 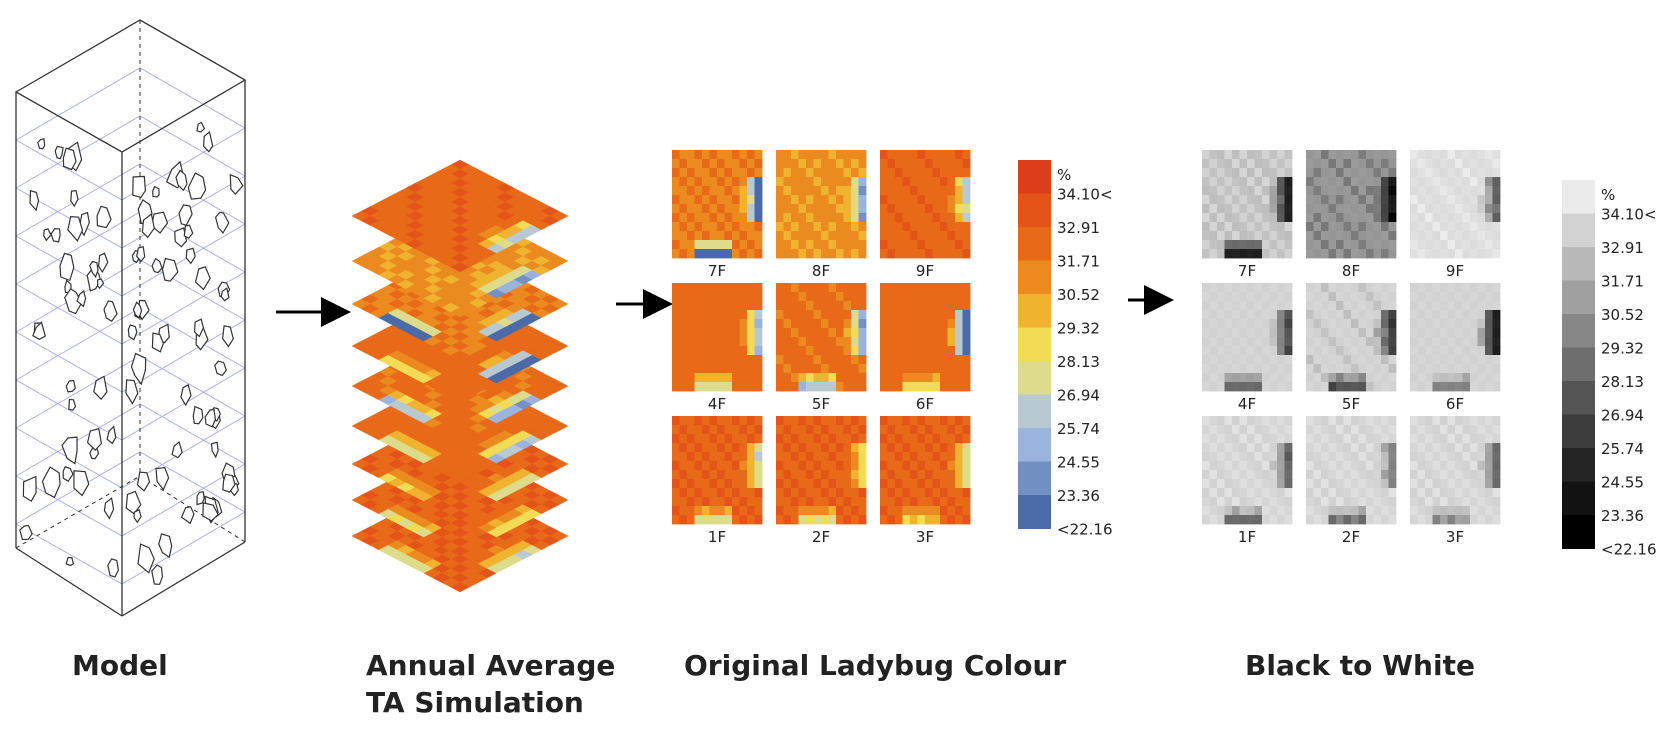 What do you see at coordinates (1578, 230) in the screenshot?
I see `legend-swatch` at bounding box center [1578, 230].